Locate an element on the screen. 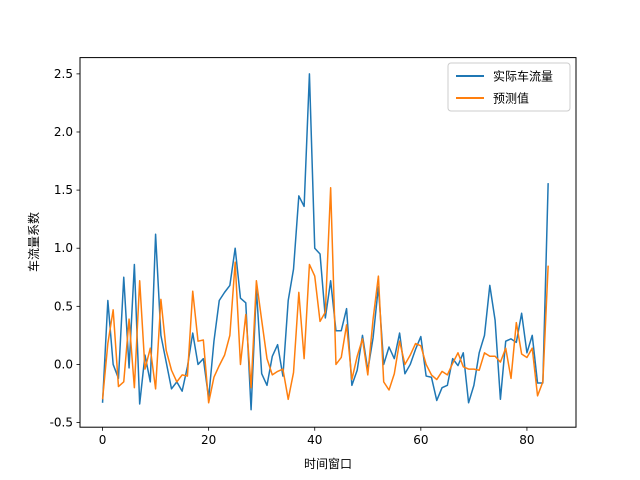 The height and width of the screenshot is (480, 640). y-tick-label: 1.5 is located at coordinates (63, 190).